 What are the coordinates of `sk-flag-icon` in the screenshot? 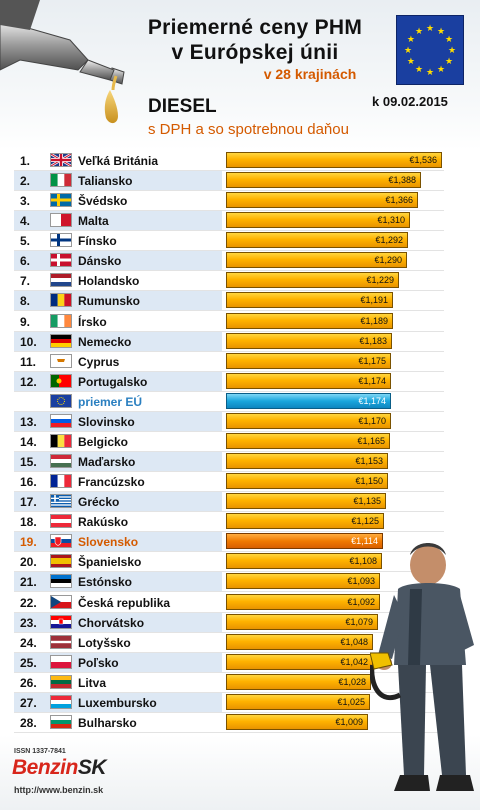 It's located at (61, 541).